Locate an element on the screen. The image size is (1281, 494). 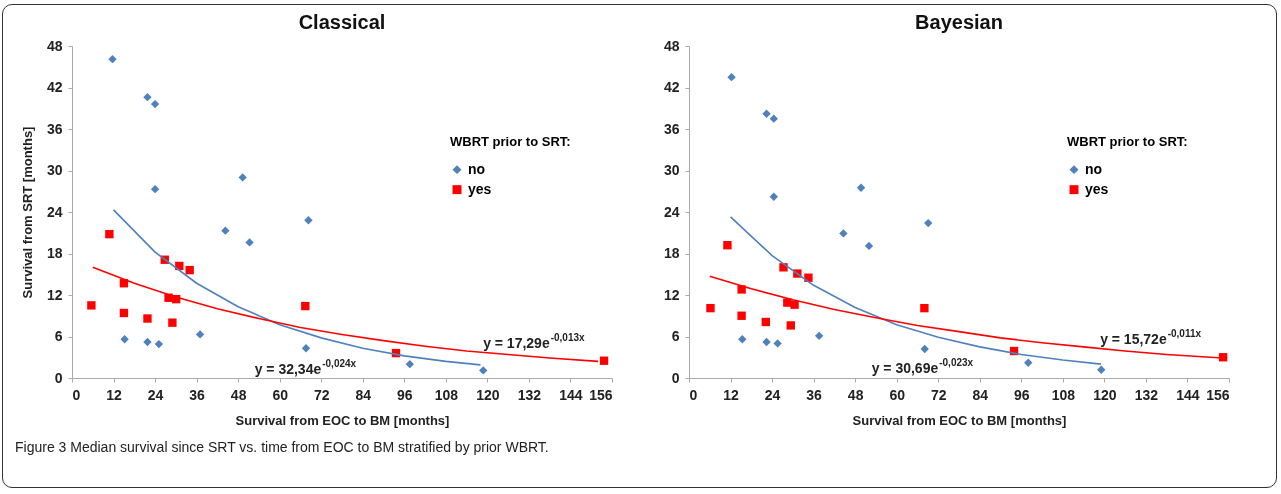
chart-title: Classical is located at coordinates (342, 22).